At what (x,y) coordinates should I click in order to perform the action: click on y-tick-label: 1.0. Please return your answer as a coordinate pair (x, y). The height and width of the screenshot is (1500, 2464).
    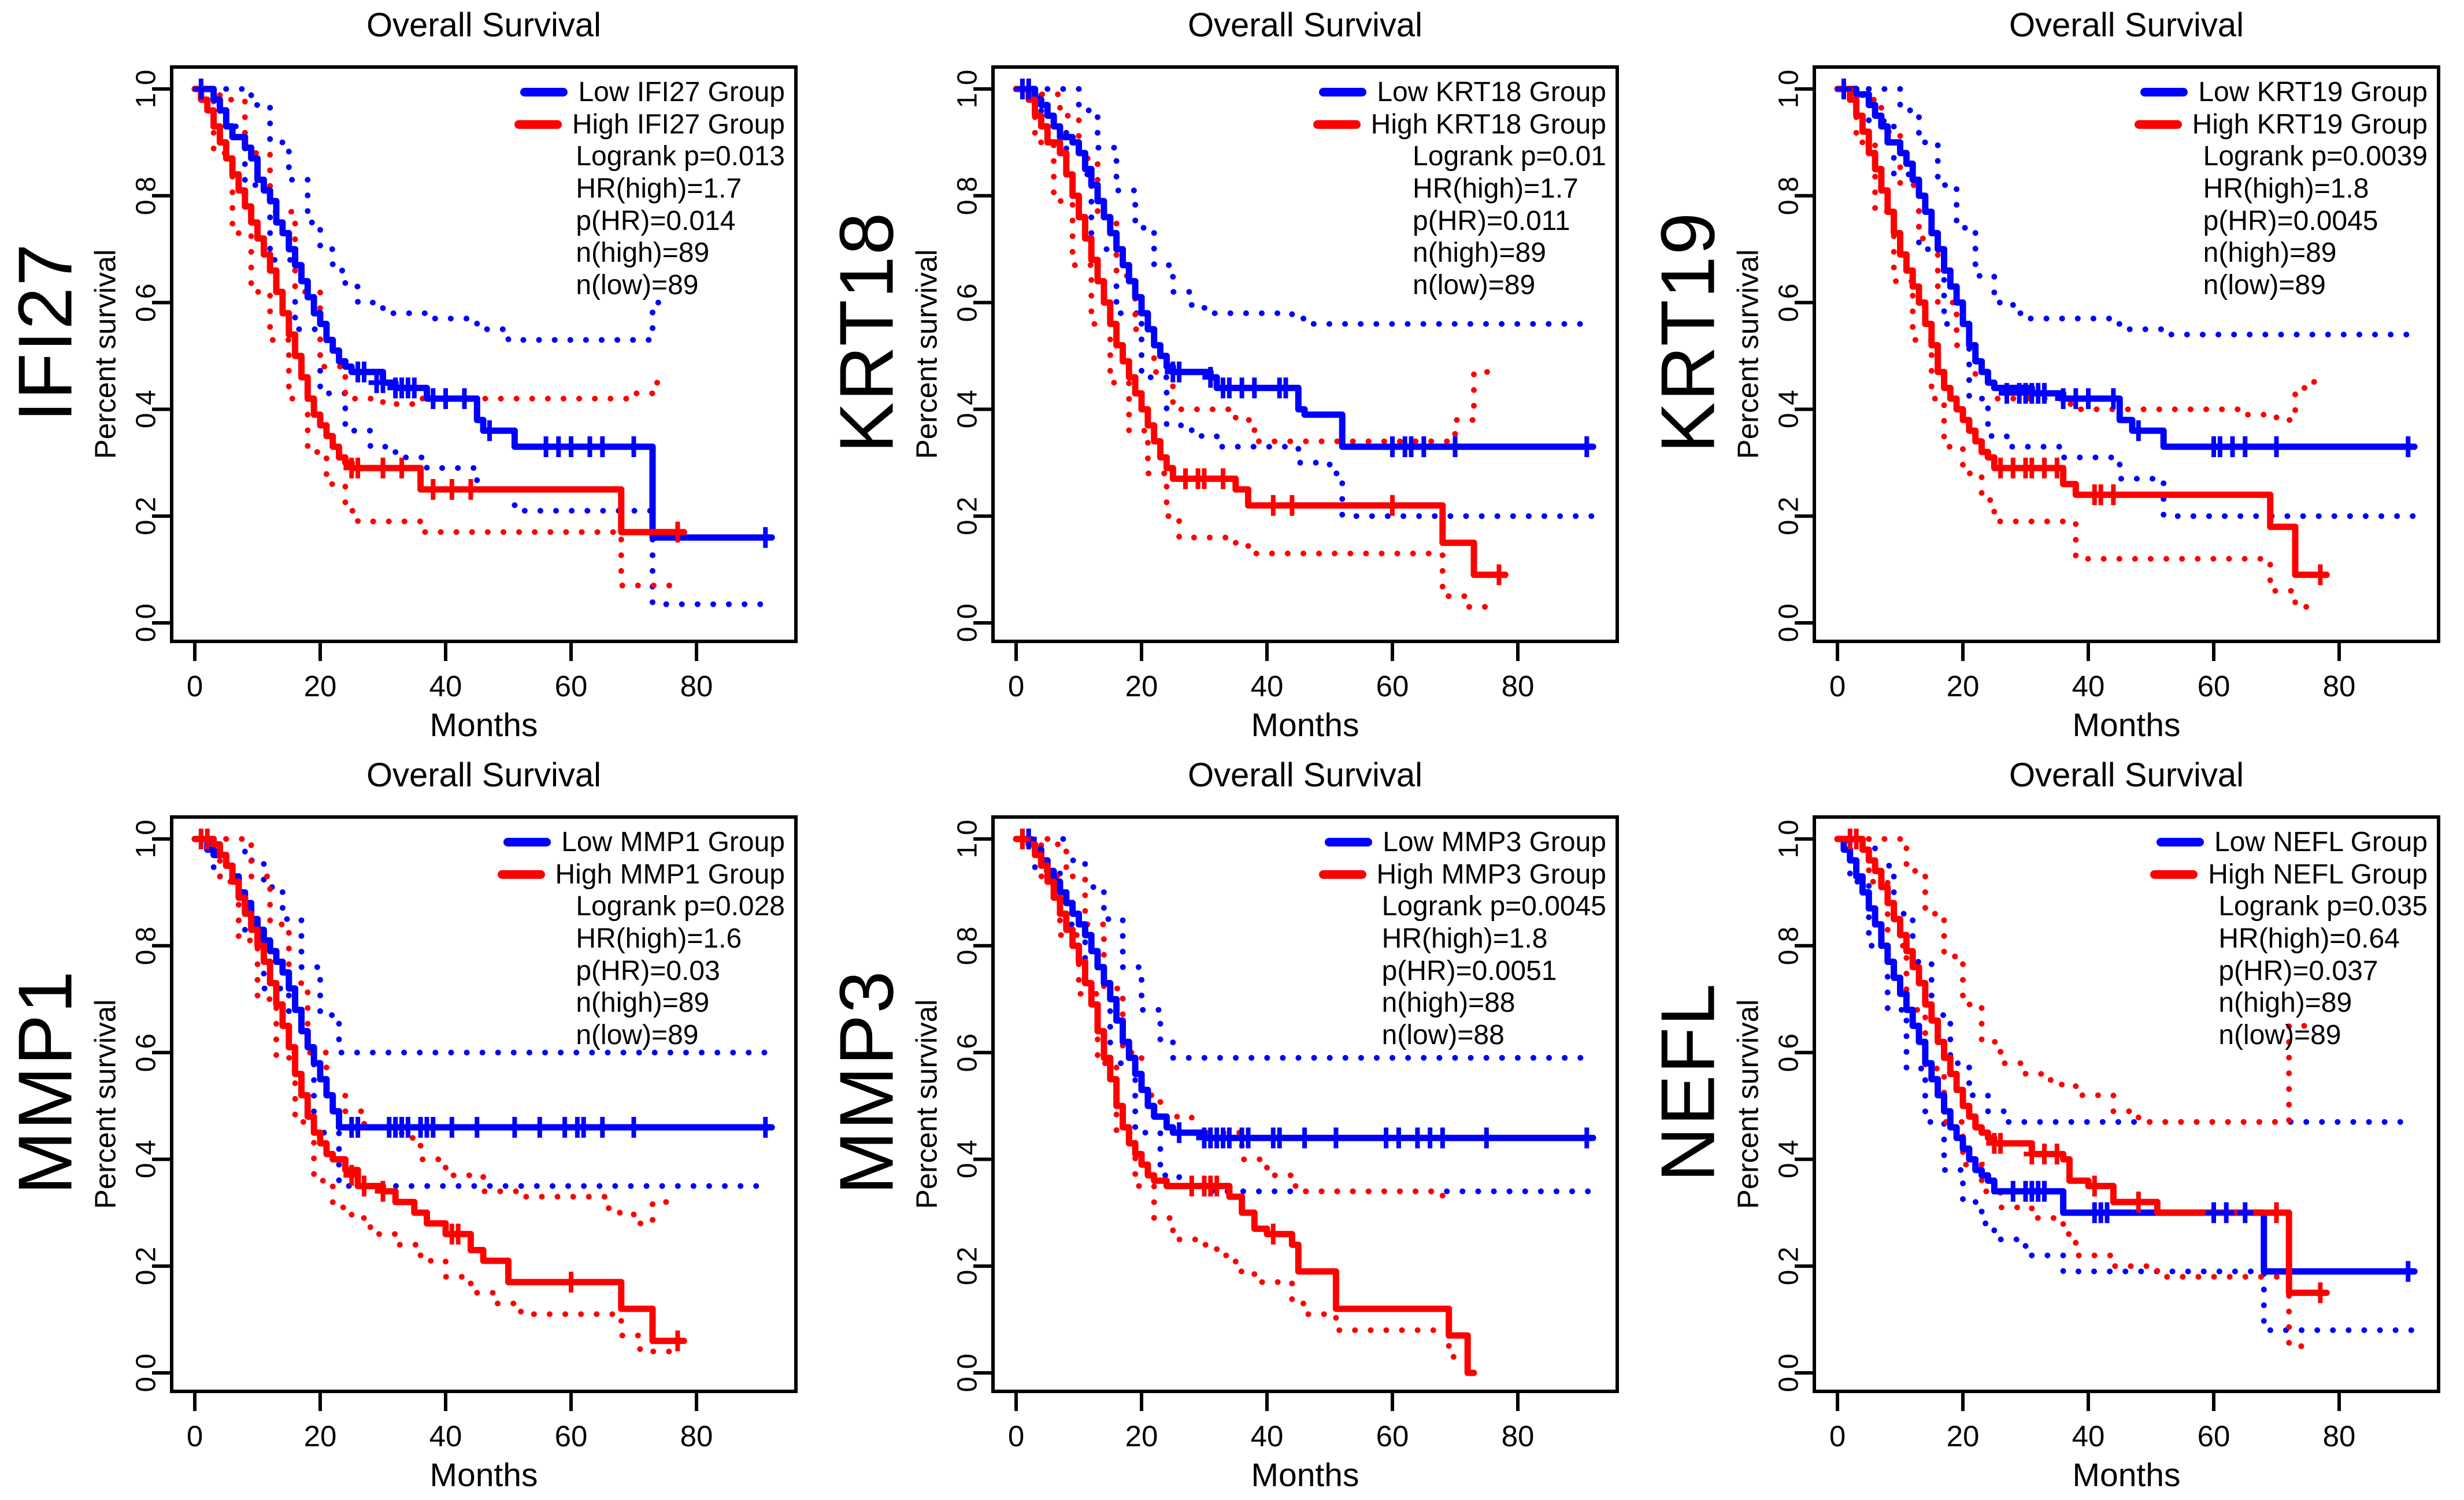
    Looking at the image, I should click on (146, 839).